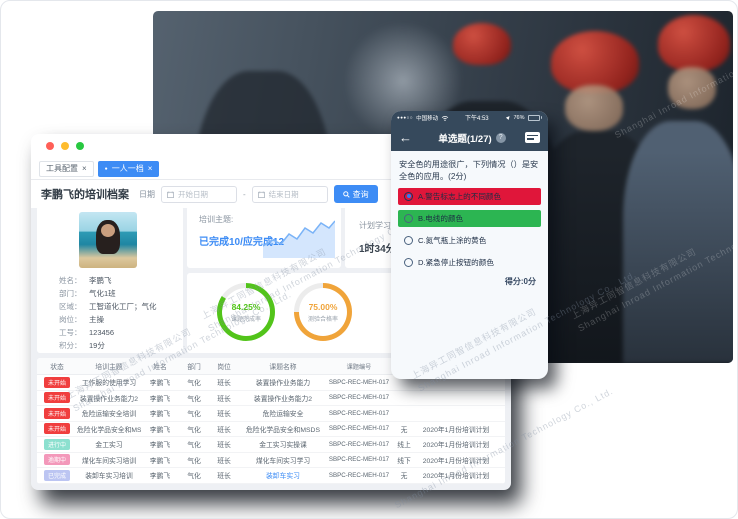  What do you see at coordinates (70, 319) in the screenshot?
I see `field-label: 岗位：` at bounding box center [70, 319].